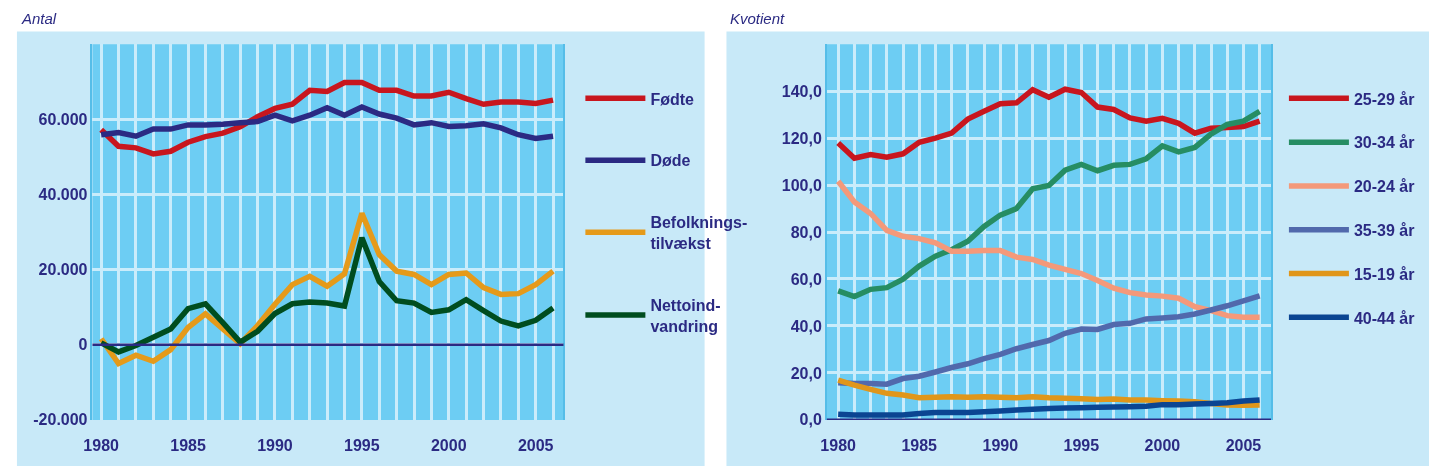  I want to click on legend-label: Nettoind- vandring, so click(685, 315).